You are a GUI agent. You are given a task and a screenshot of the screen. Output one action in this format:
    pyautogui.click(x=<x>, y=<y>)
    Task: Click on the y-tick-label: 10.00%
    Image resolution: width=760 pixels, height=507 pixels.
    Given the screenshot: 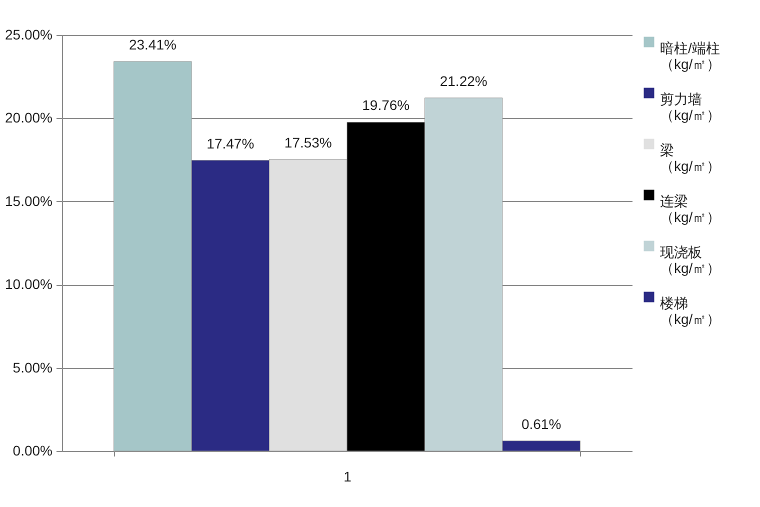 What is the action you would take?
    pyautogui.click(x=28, y=284)
    